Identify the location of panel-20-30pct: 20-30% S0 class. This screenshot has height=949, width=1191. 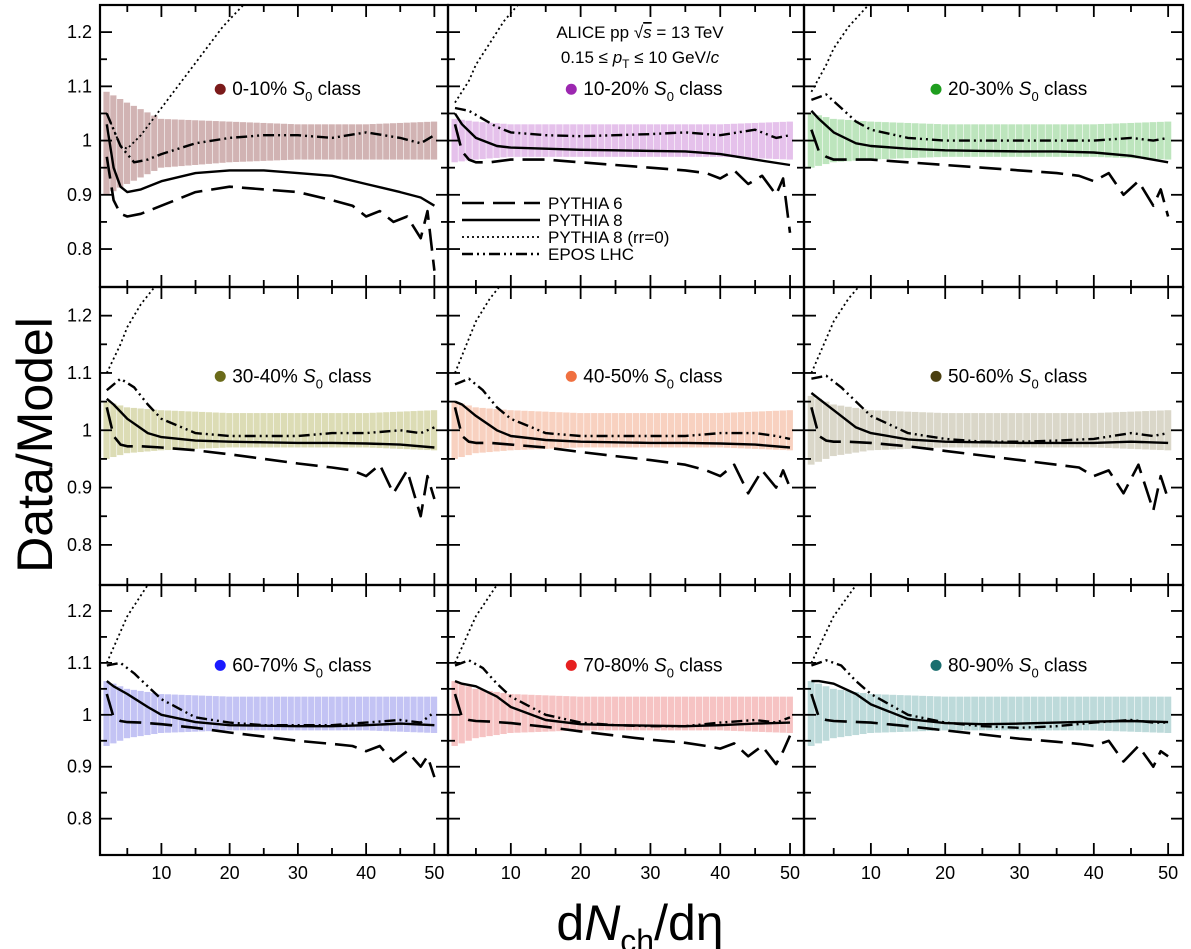
(989, 111).